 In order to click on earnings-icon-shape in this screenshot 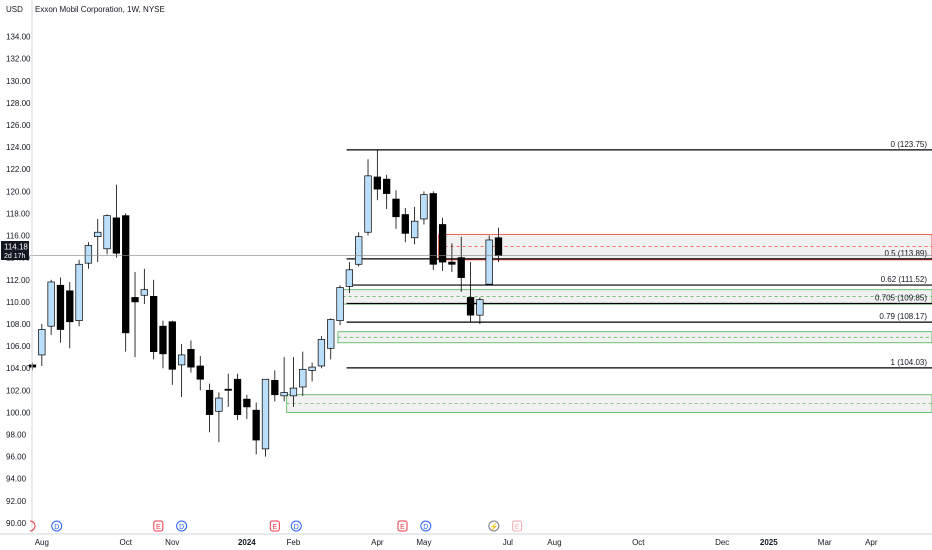, I will do `click(402, 526)`.